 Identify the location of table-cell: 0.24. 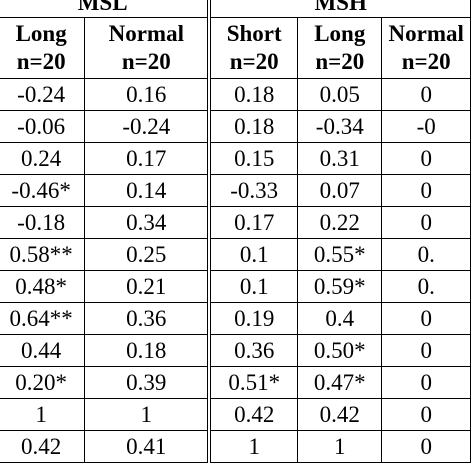
(43, 158).